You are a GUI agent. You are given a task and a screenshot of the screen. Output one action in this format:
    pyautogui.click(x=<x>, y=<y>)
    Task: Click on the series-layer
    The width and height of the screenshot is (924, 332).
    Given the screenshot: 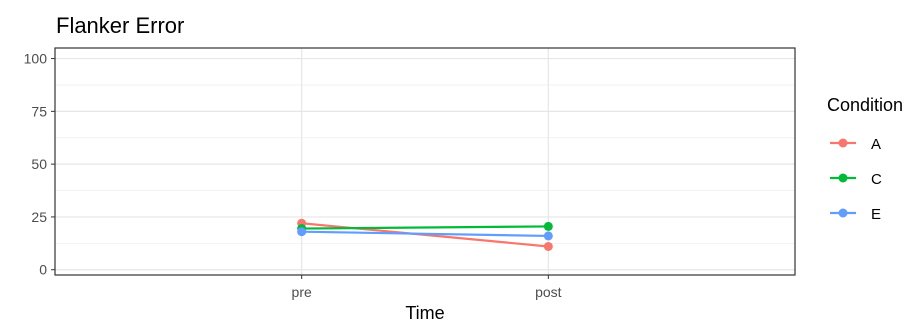 What is the action you would take?
    pyautogui.click(x=425, y=234)
    